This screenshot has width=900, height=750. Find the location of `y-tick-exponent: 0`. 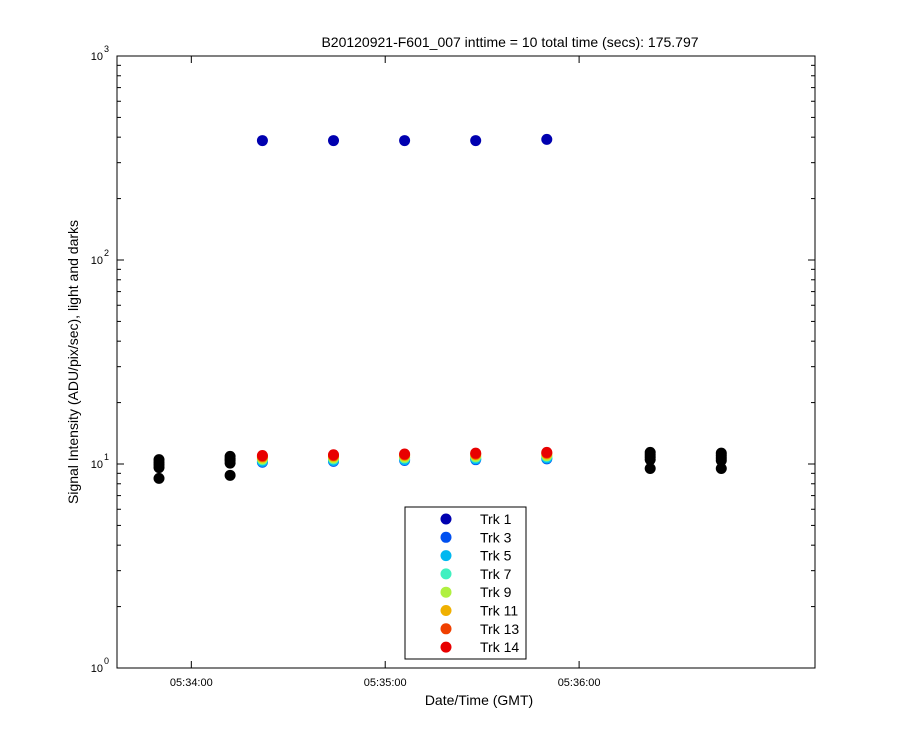

y-tick-exponent: 0 is located at coordinates (106, 661).